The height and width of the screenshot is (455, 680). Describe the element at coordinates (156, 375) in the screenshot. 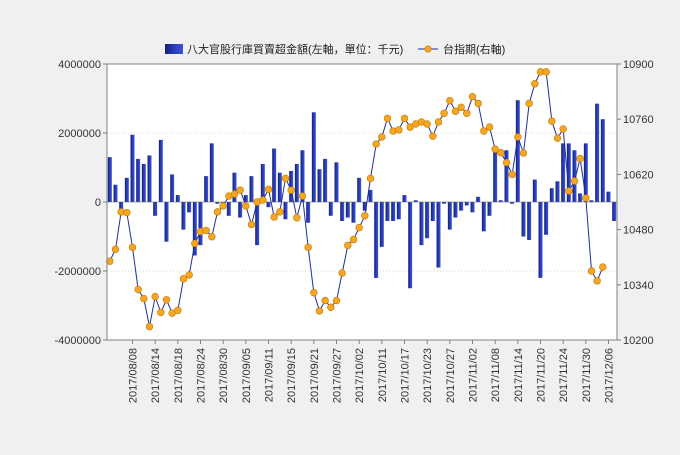

I see `x-tick-label: 2017/08/14` at that location.